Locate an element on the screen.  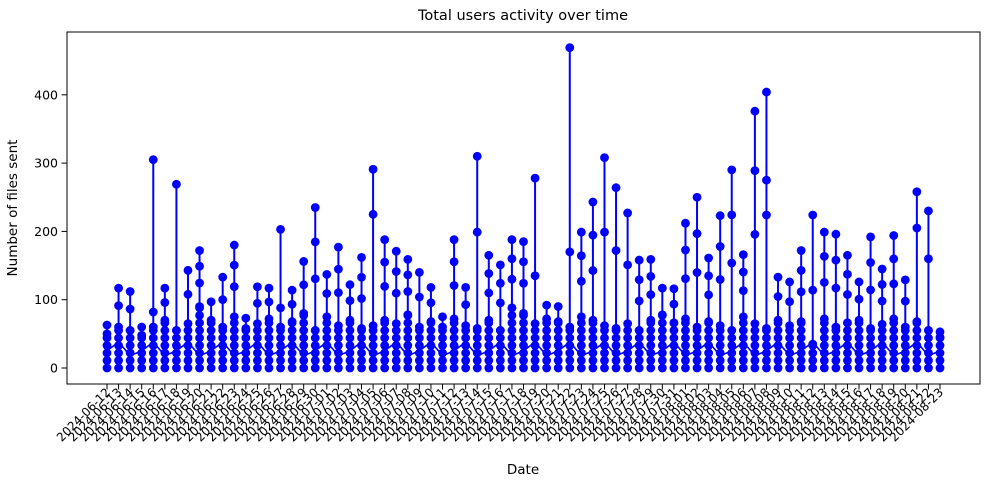
chart-title: Total users activity over time is located at coordinates (522, 16).